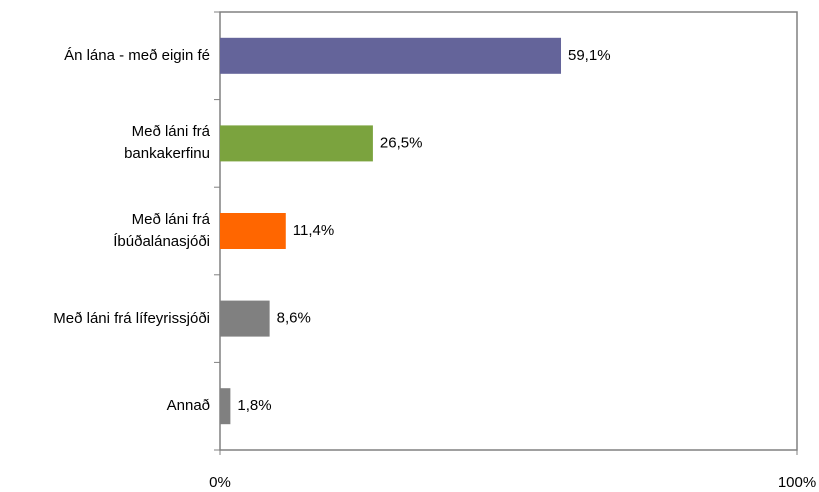  Describe the element at coordinates (254, 405) in the screenshot. I see `value-label: 1,8%` at that location.